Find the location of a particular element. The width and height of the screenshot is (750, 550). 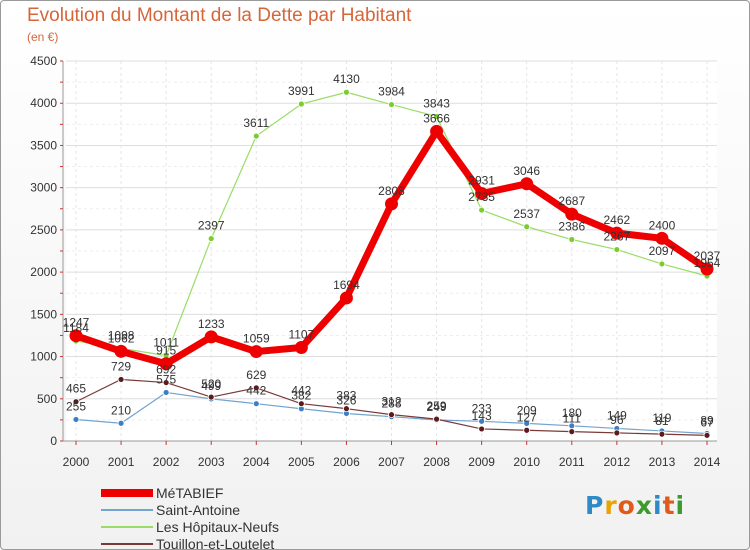

data-label-saint-antoine: 233 is located at coordinates (482, 408).